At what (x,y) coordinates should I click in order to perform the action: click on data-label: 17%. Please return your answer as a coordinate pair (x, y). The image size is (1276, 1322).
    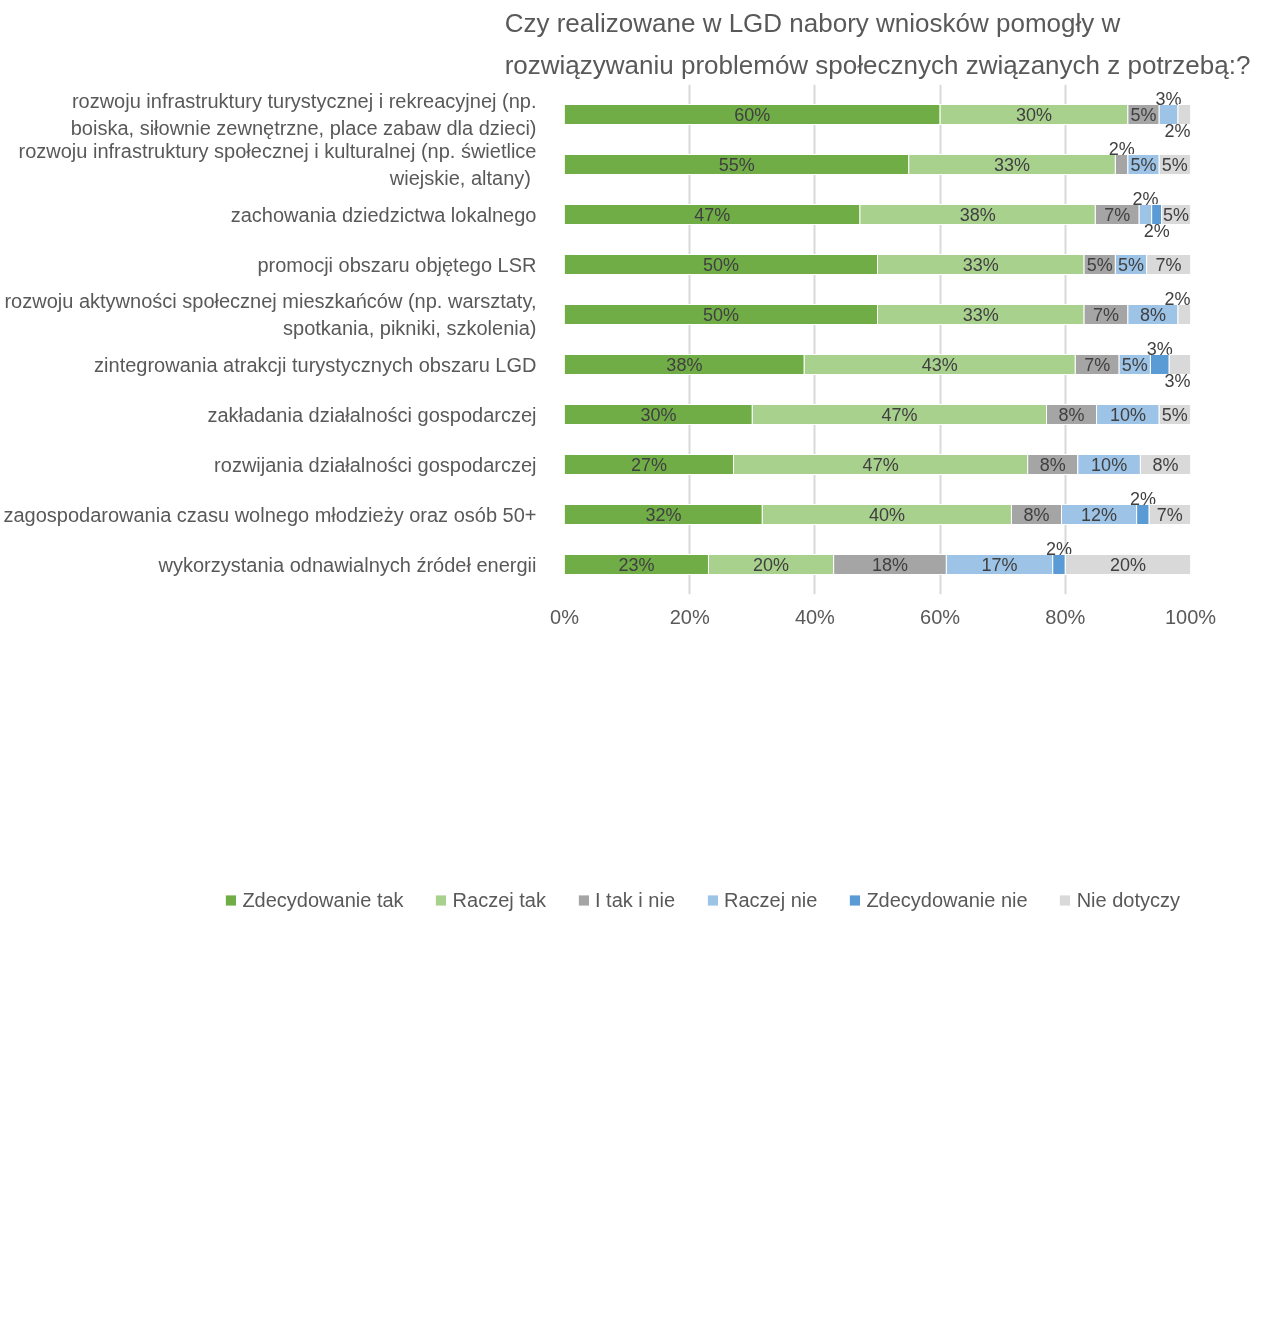
    Looking at the image, I should click on (999, 564).